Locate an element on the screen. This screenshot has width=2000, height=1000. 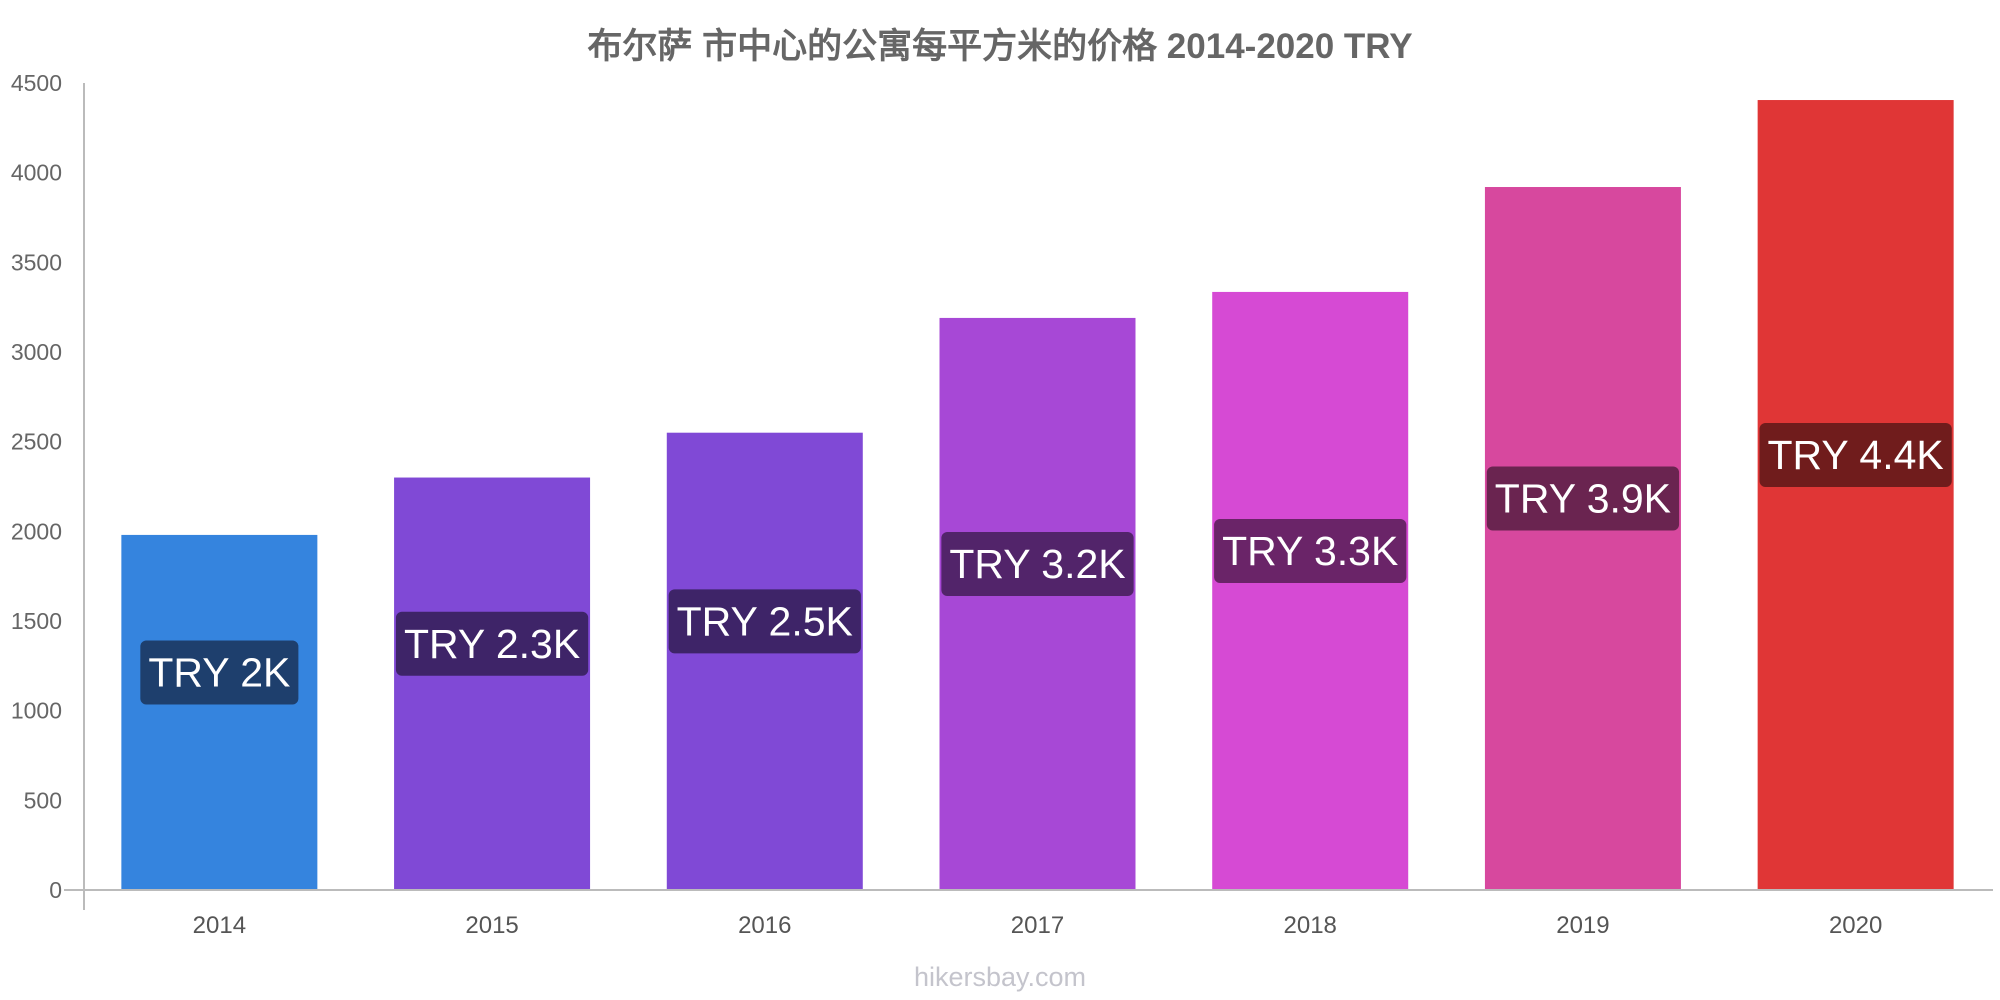
data-label-text: TRY 4.4K is located at coordinates (1856, 455).